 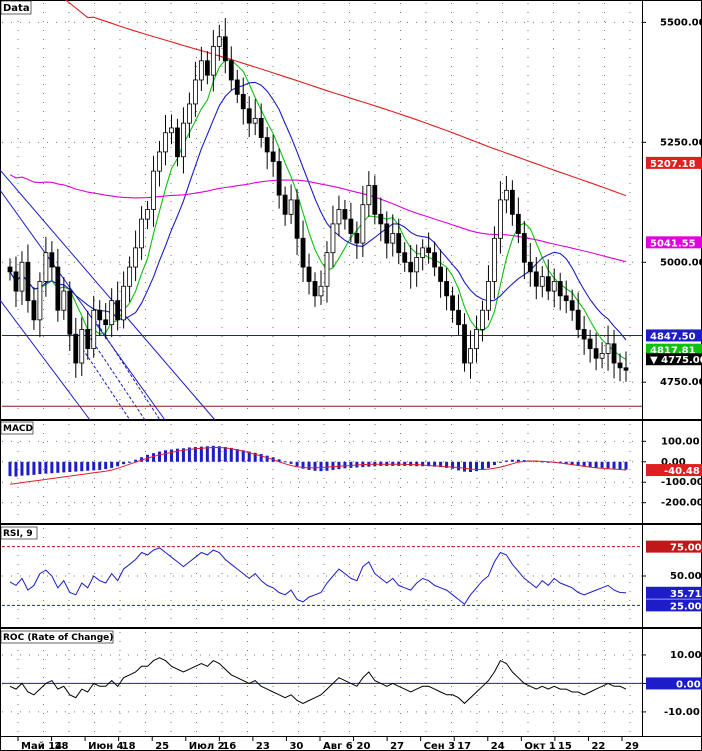 I want to click on x-tick-label-14: 24, so click(x=498, y=746).